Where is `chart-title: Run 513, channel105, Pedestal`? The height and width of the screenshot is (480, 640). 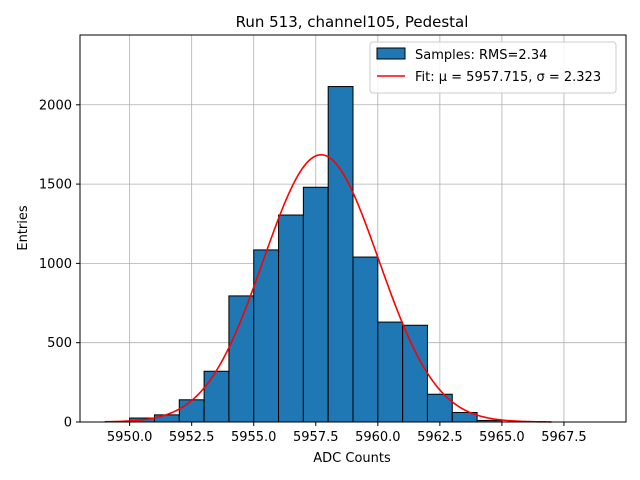 chart-title: Run 513, channel105, Pedestal is located at coordinates (352, 22).